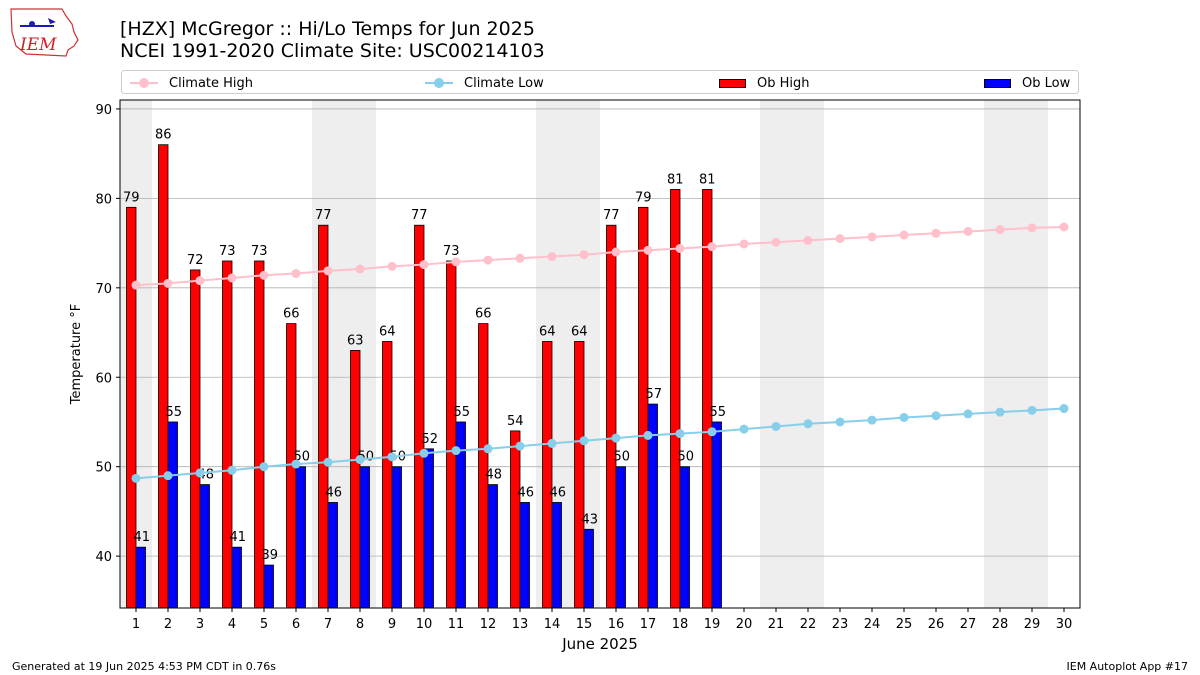 This screenshot has height=675, width=1200. I want to click on x-tick-label: 26, so click(936, 624).